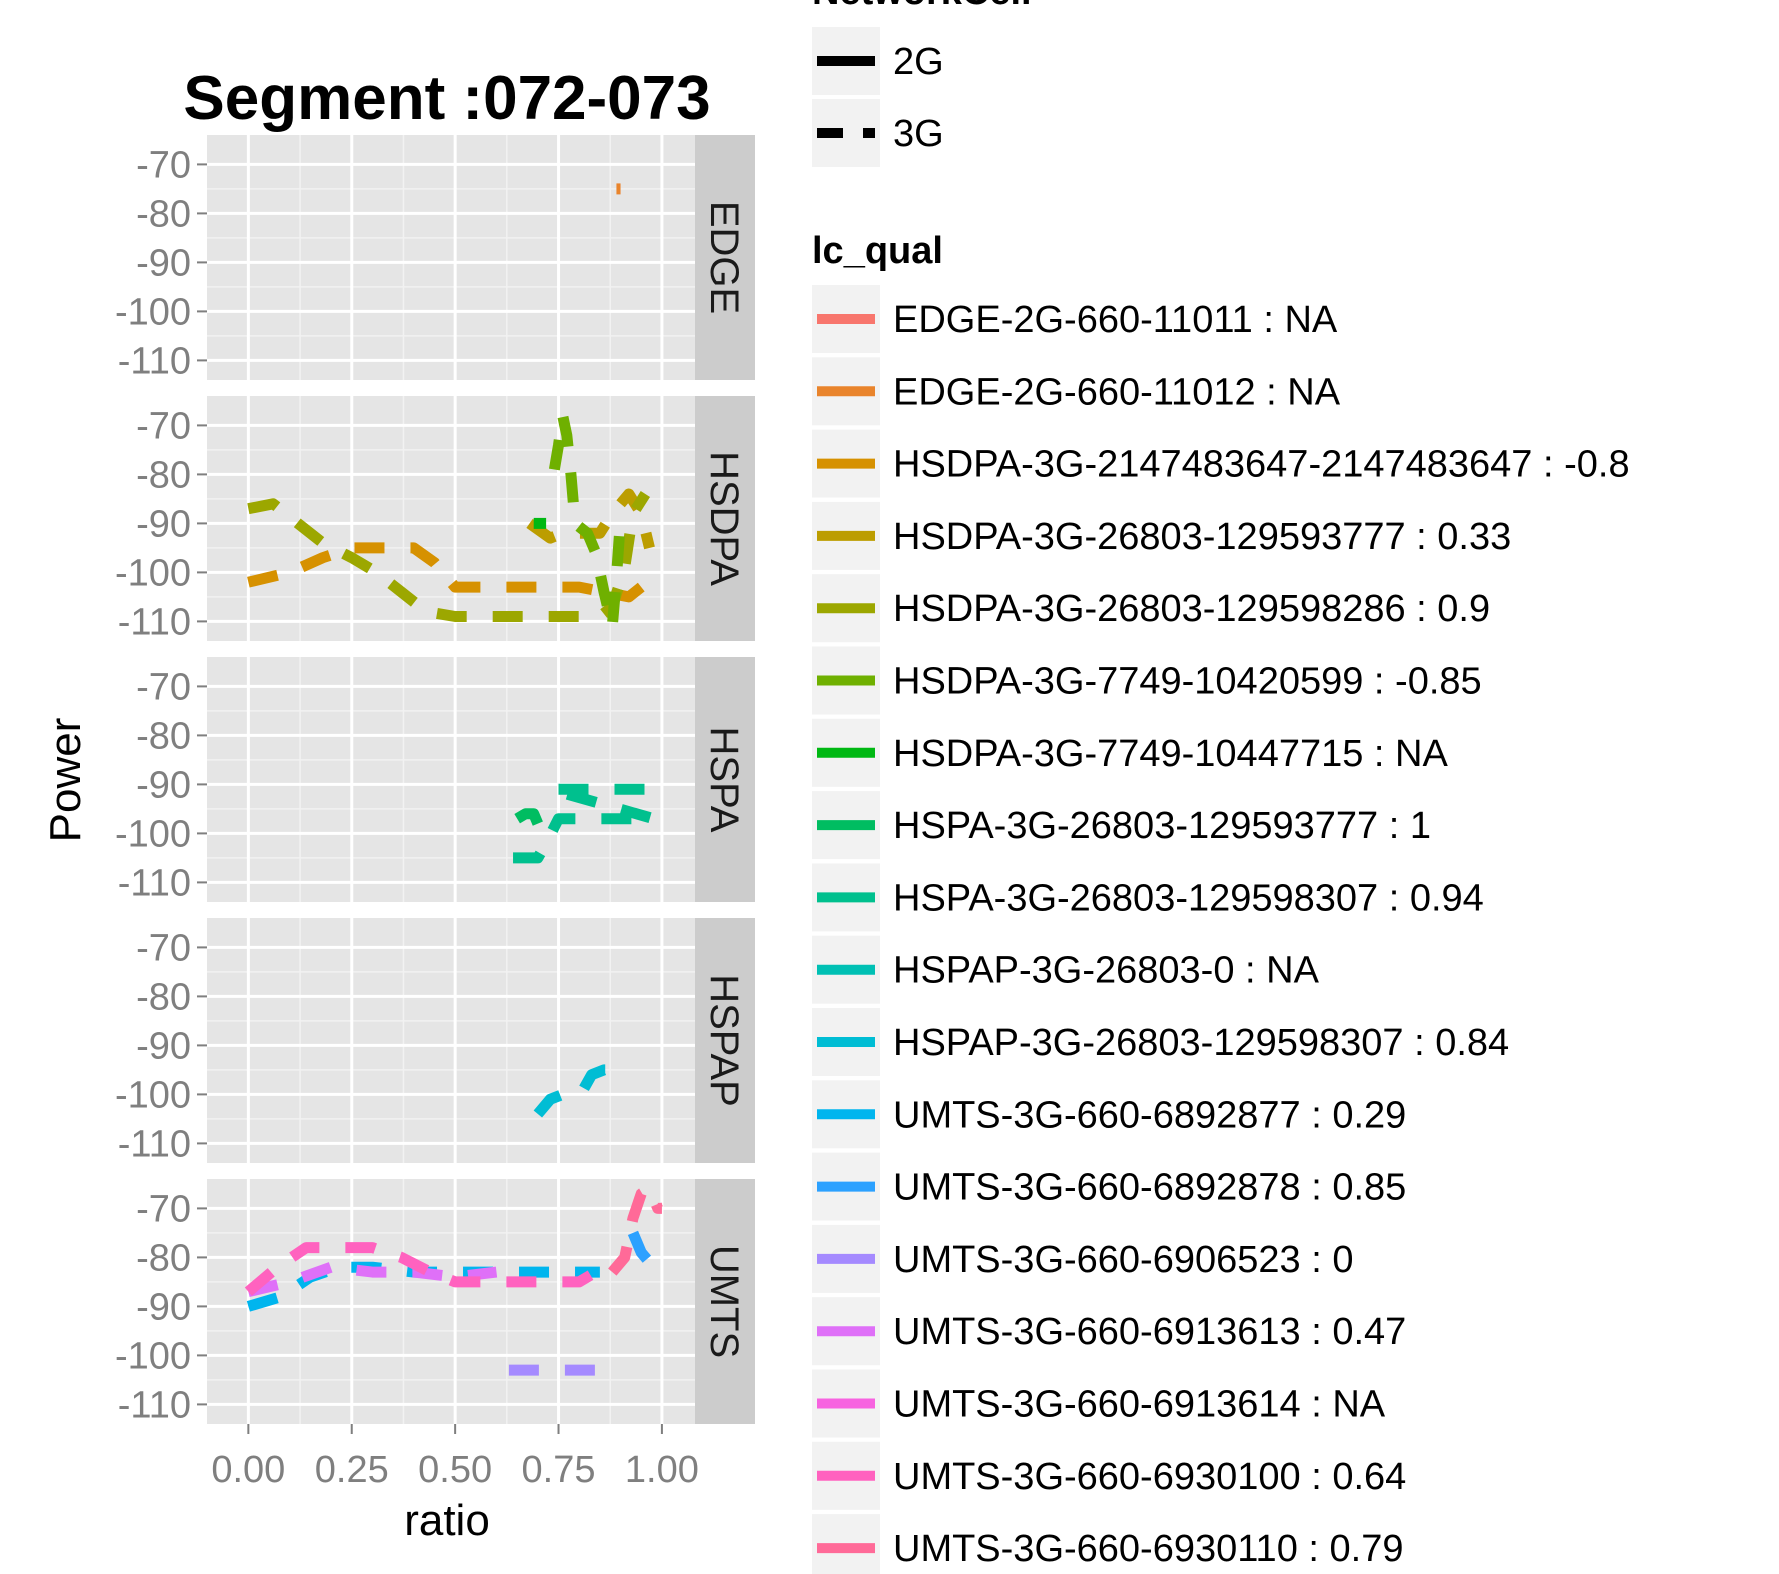 The width and height of the screenshot is (1779, 1574). What do you see at coordinates (1149, 1477) in the screenshot?
I see `legend-label: UMTS-3G-660-6930100 : 0.64` at bounding box center [1149, 1477].